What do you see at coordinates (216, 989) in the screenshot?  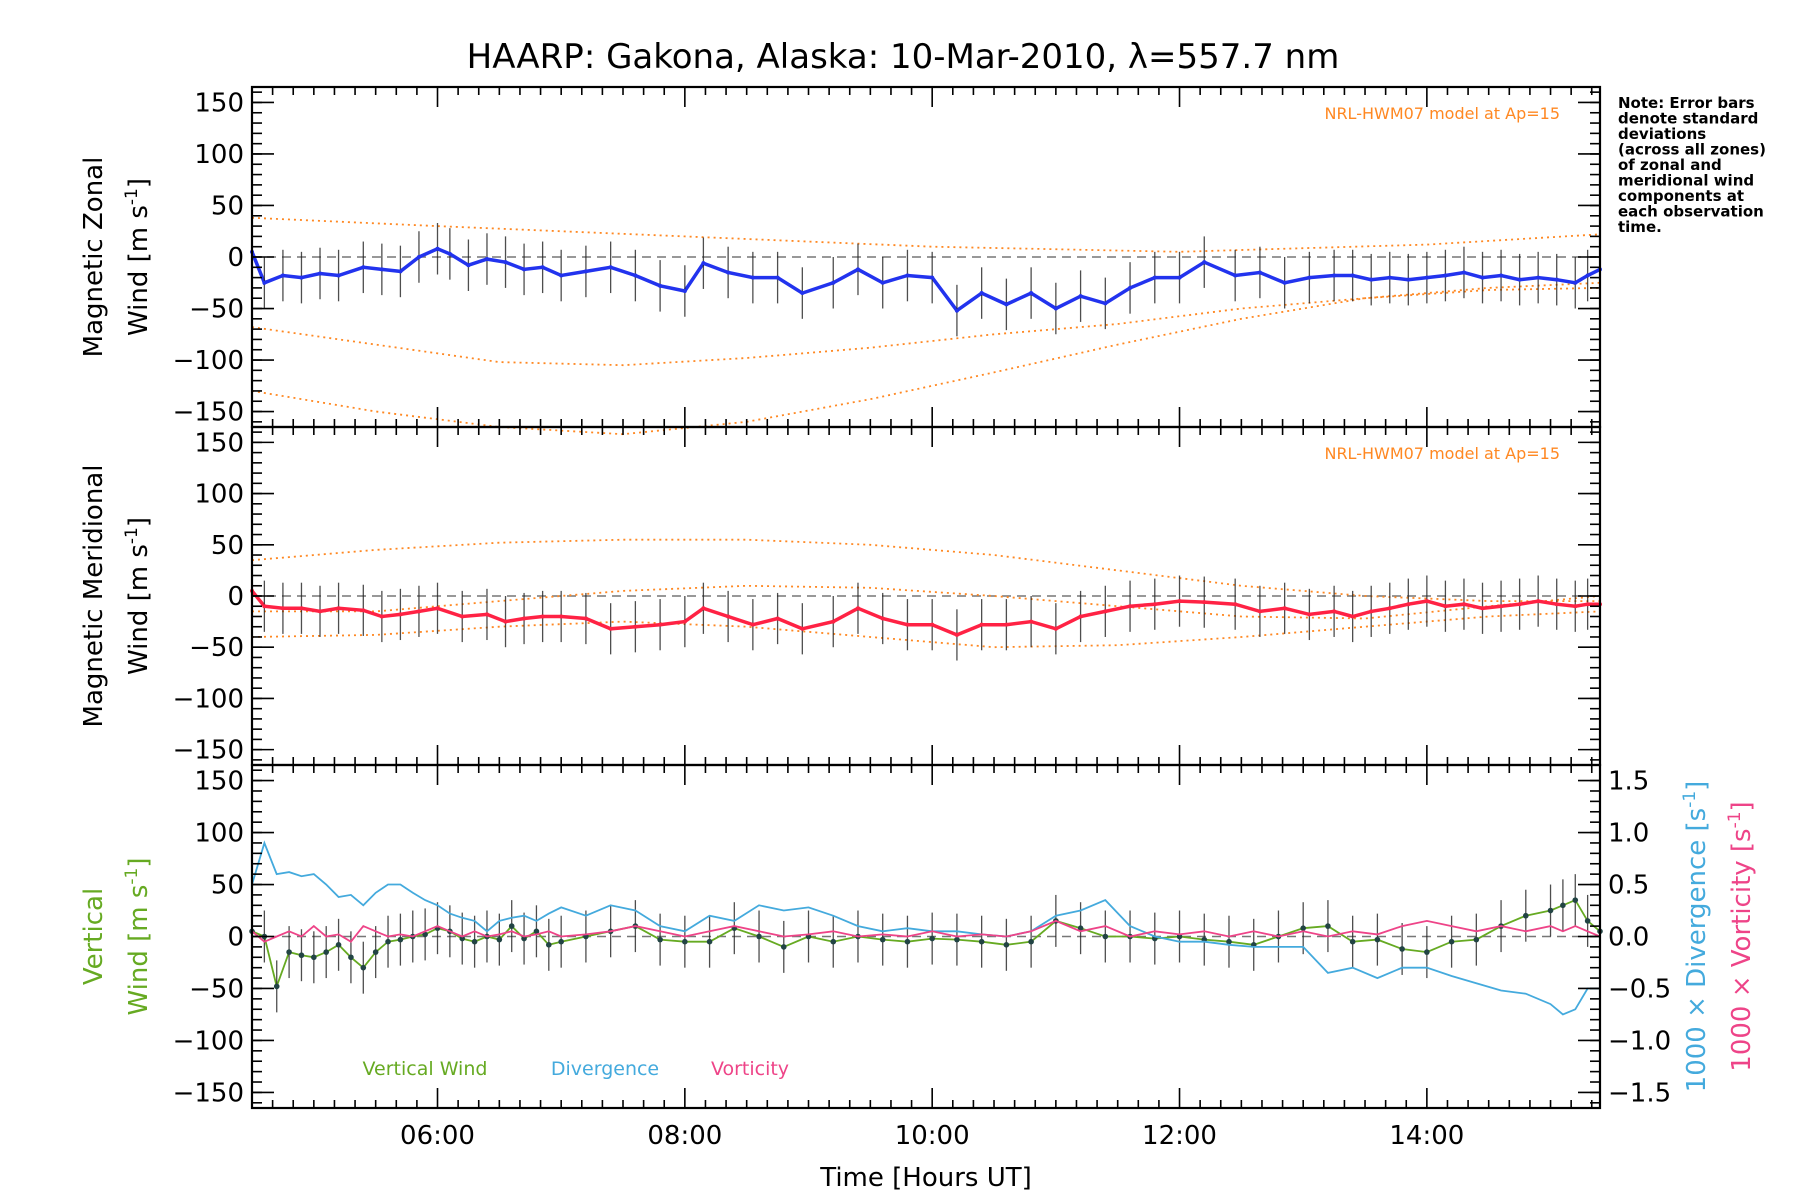 I see `y-tick-label: −50` at bounding box center [216, 989].